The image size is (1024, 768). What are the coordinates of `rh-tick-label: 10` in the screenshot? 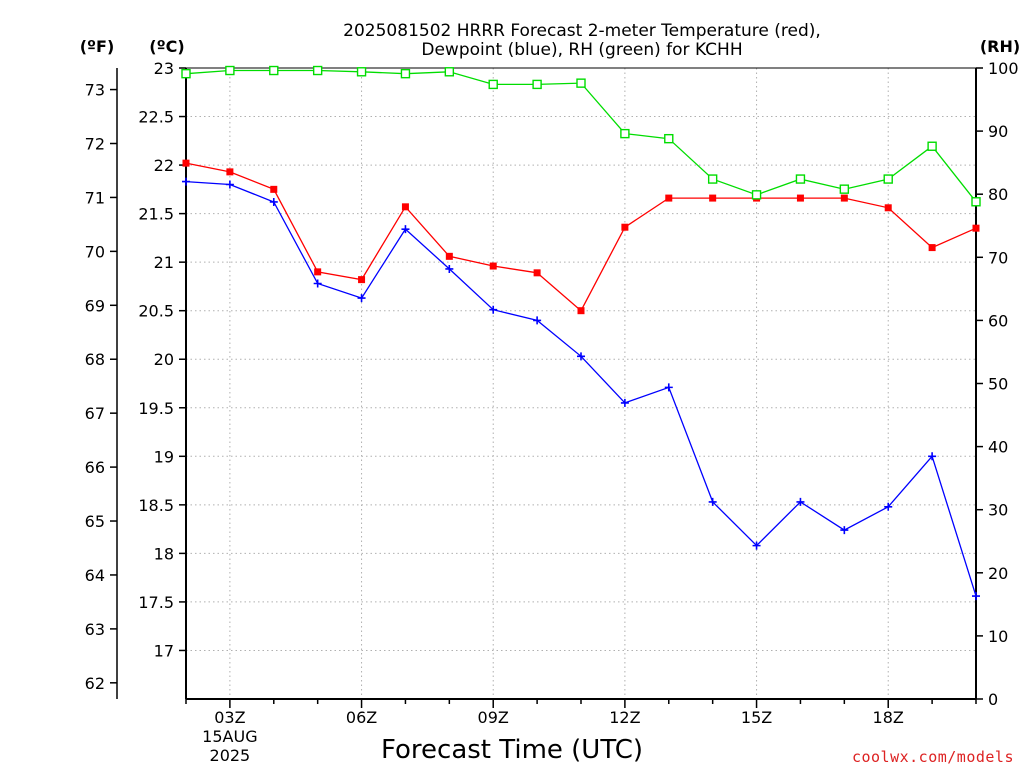 It's located at (998, 636).